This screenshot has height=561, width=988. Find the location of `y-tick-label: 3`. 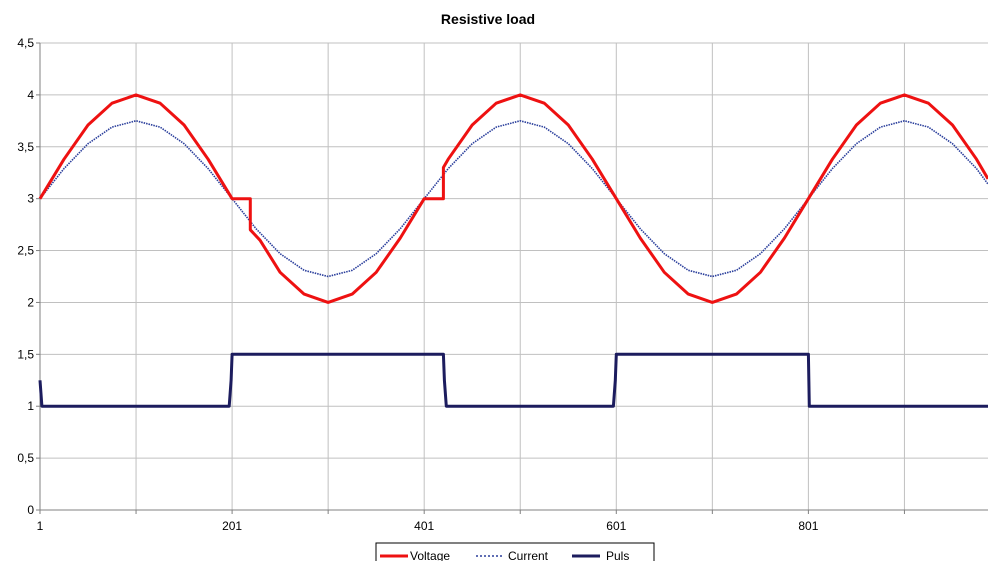

y-tick-label: 3 is located at coordinates (30, 199).